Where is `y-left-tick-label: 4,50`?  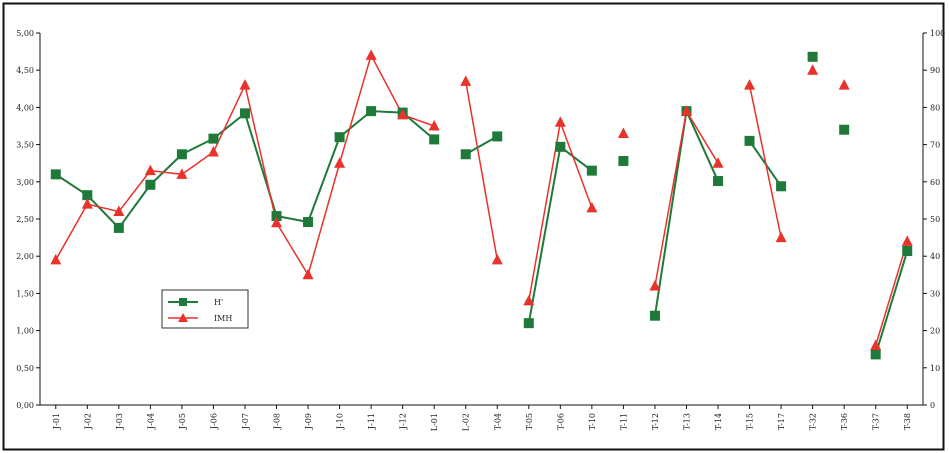 y-left-tick-label: 4,50 is located at coordinates (25, 70).